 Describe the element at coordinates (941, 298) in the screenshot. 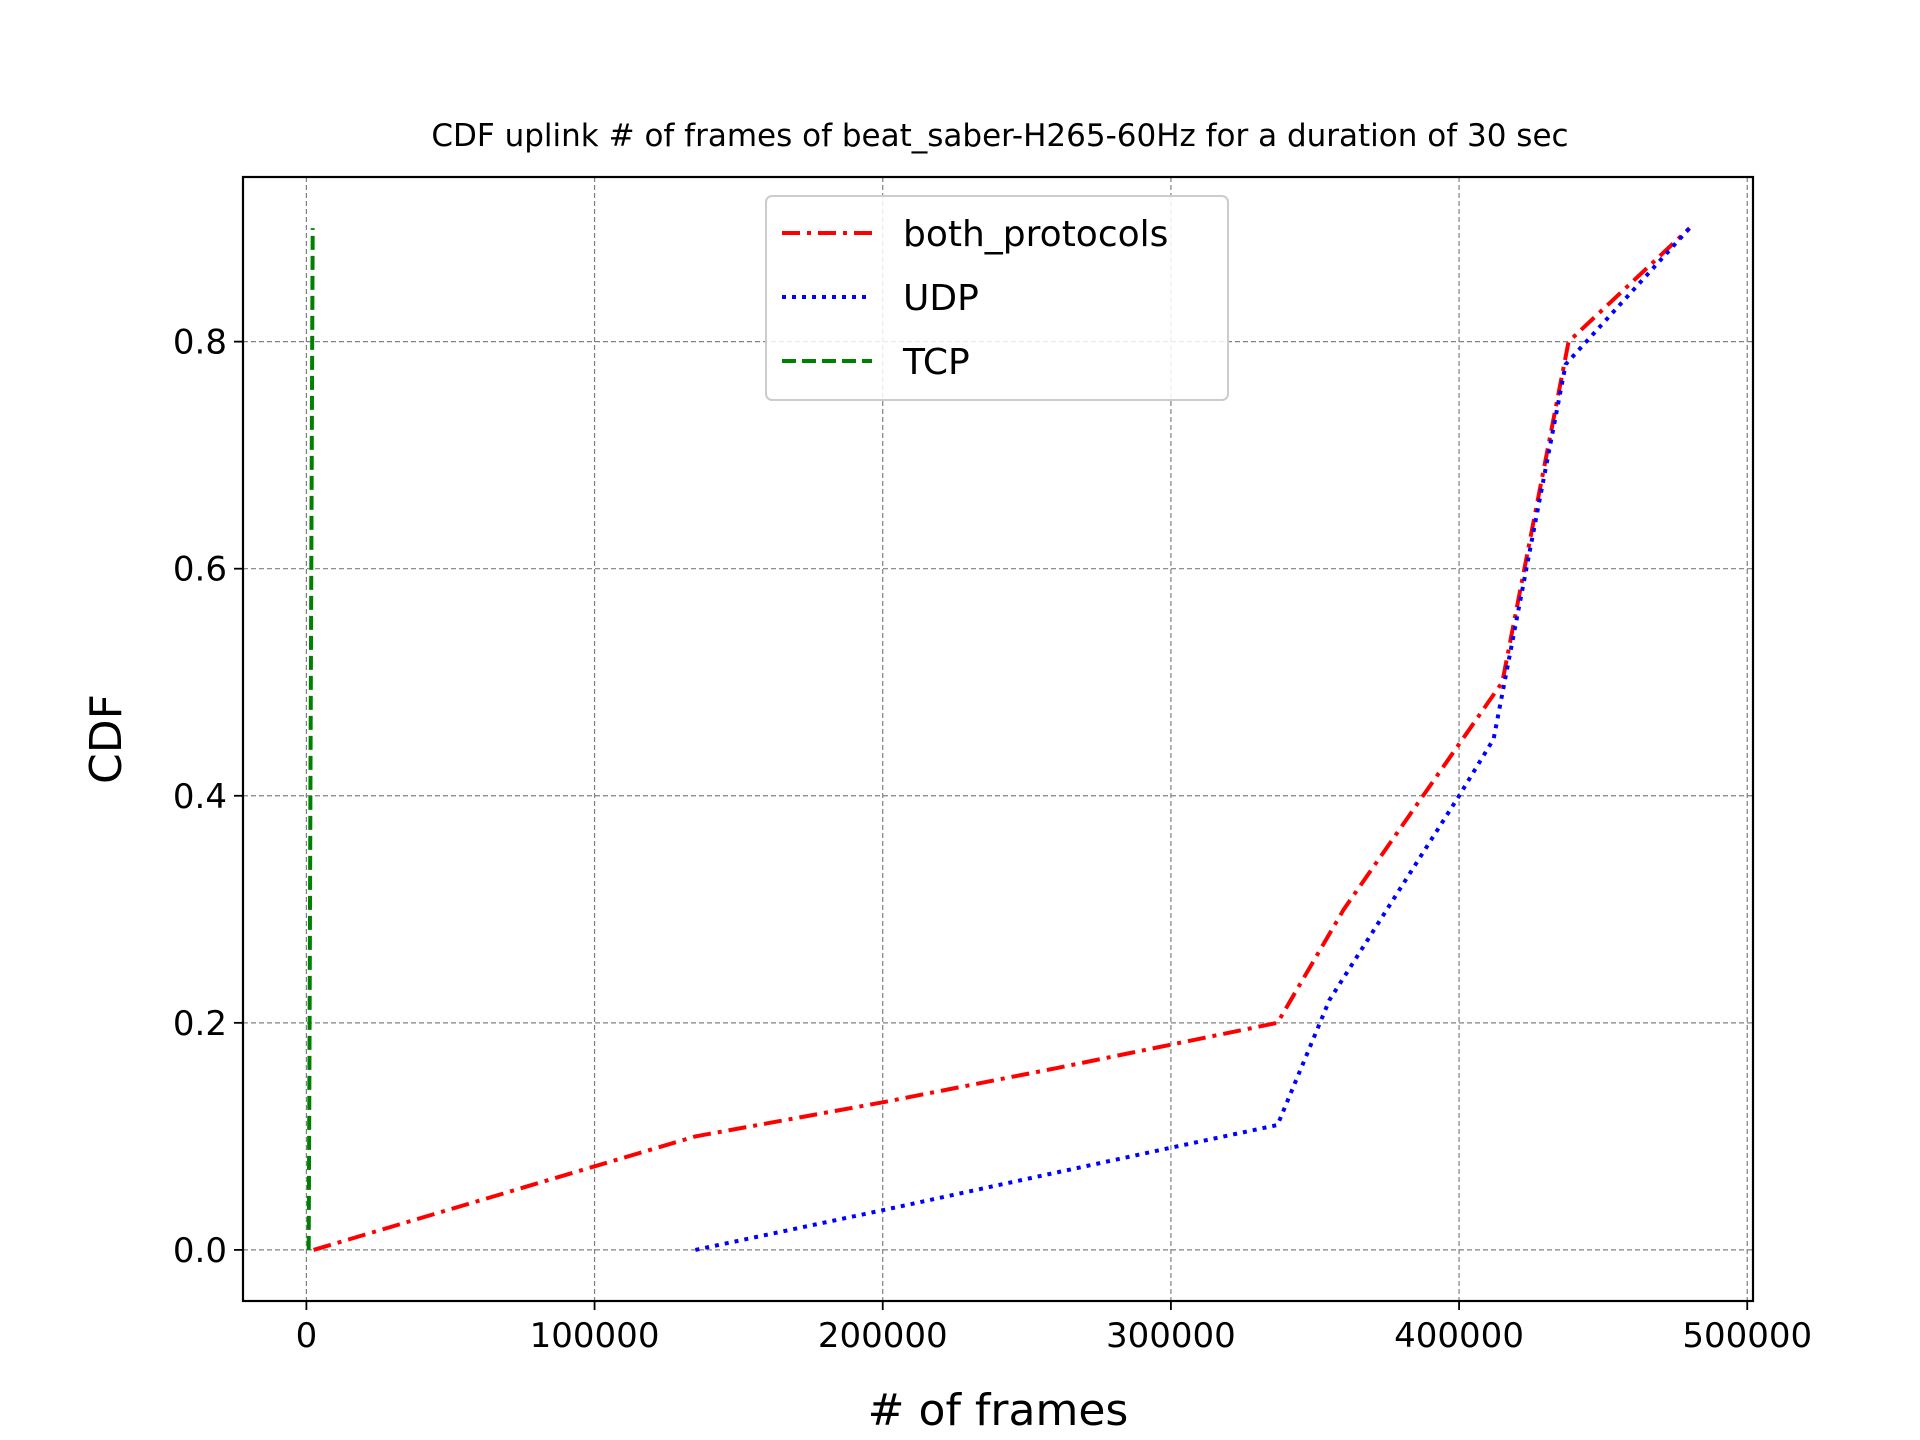

I see `legend-label-udp: UDP` at that location.